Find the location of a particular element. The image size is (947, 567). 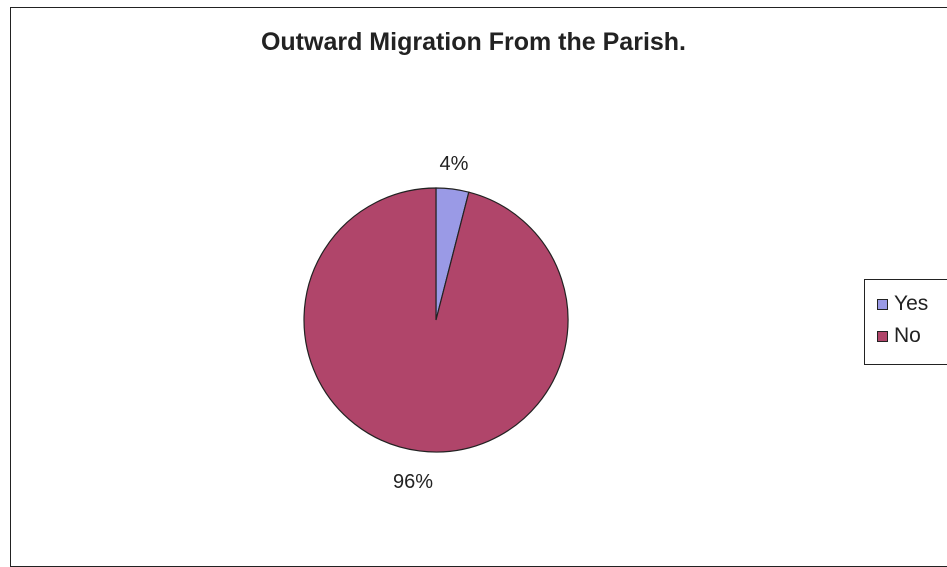

data-label-yes: 4% is located at coordinates (454, 164).